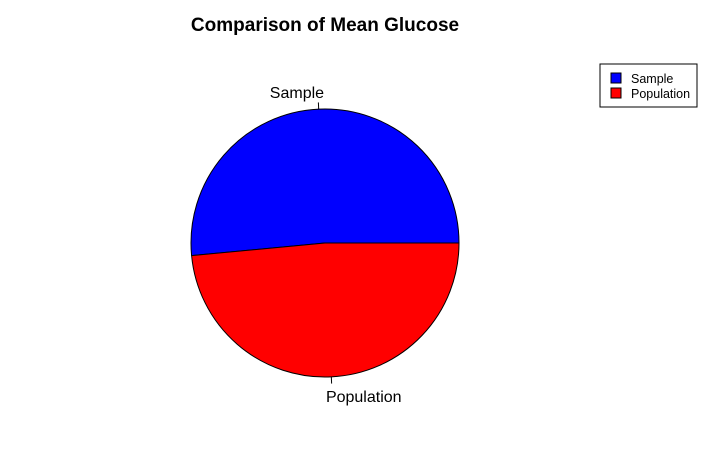  I want to click on pie-slice-sample, so click(325, 182).